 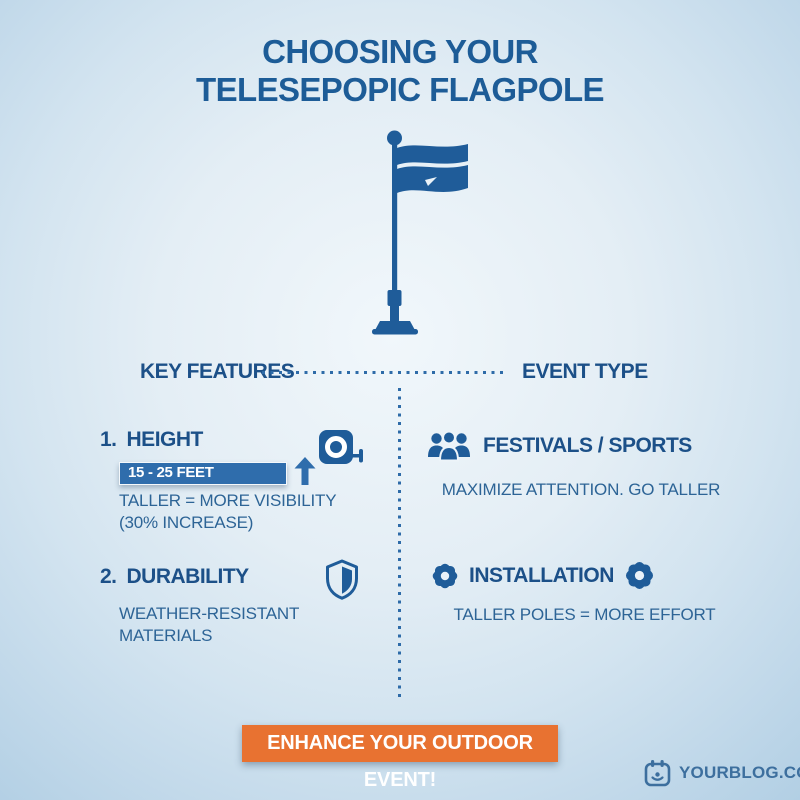 I want to click on event-festivals-description: MAXIMIZE ATTENTION. GO TALLER, so click(x=581, y=489).